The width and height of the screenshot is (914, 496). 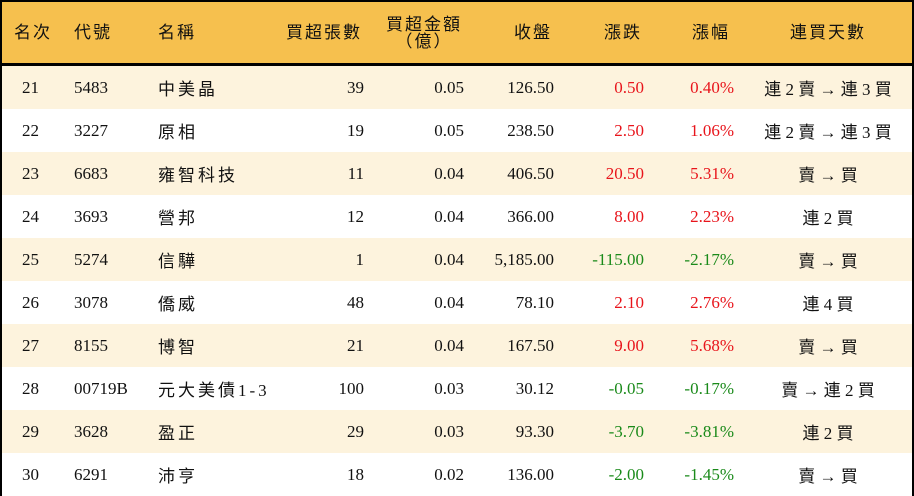 What do you see at coordinates (91, 302) in the screenshot?
I see `code-cell: 3078` at bounding box center [91, 302].